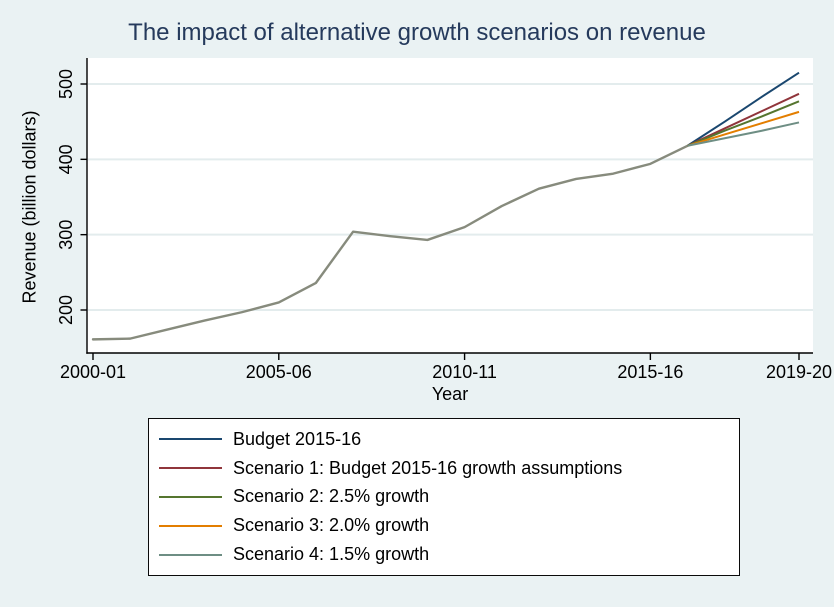  Describe the element at coordinates (66, 310) in the screenshot. I see `y-tick-label: 200` at that location.